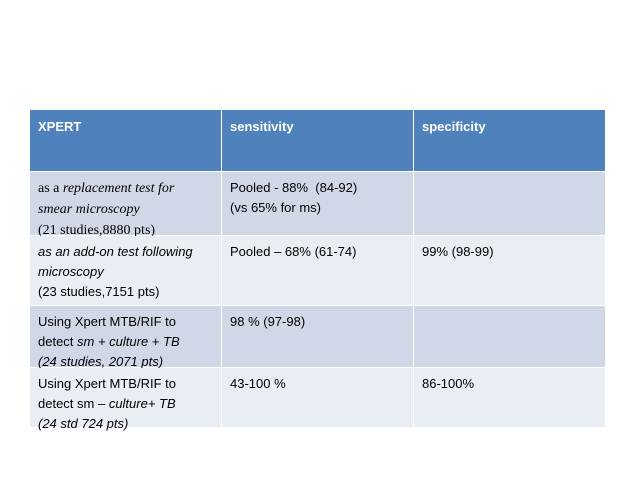 This screenshot has height=478, width=638. I want to click on cell-line: (24 std 724 pts), so click(125, 424).